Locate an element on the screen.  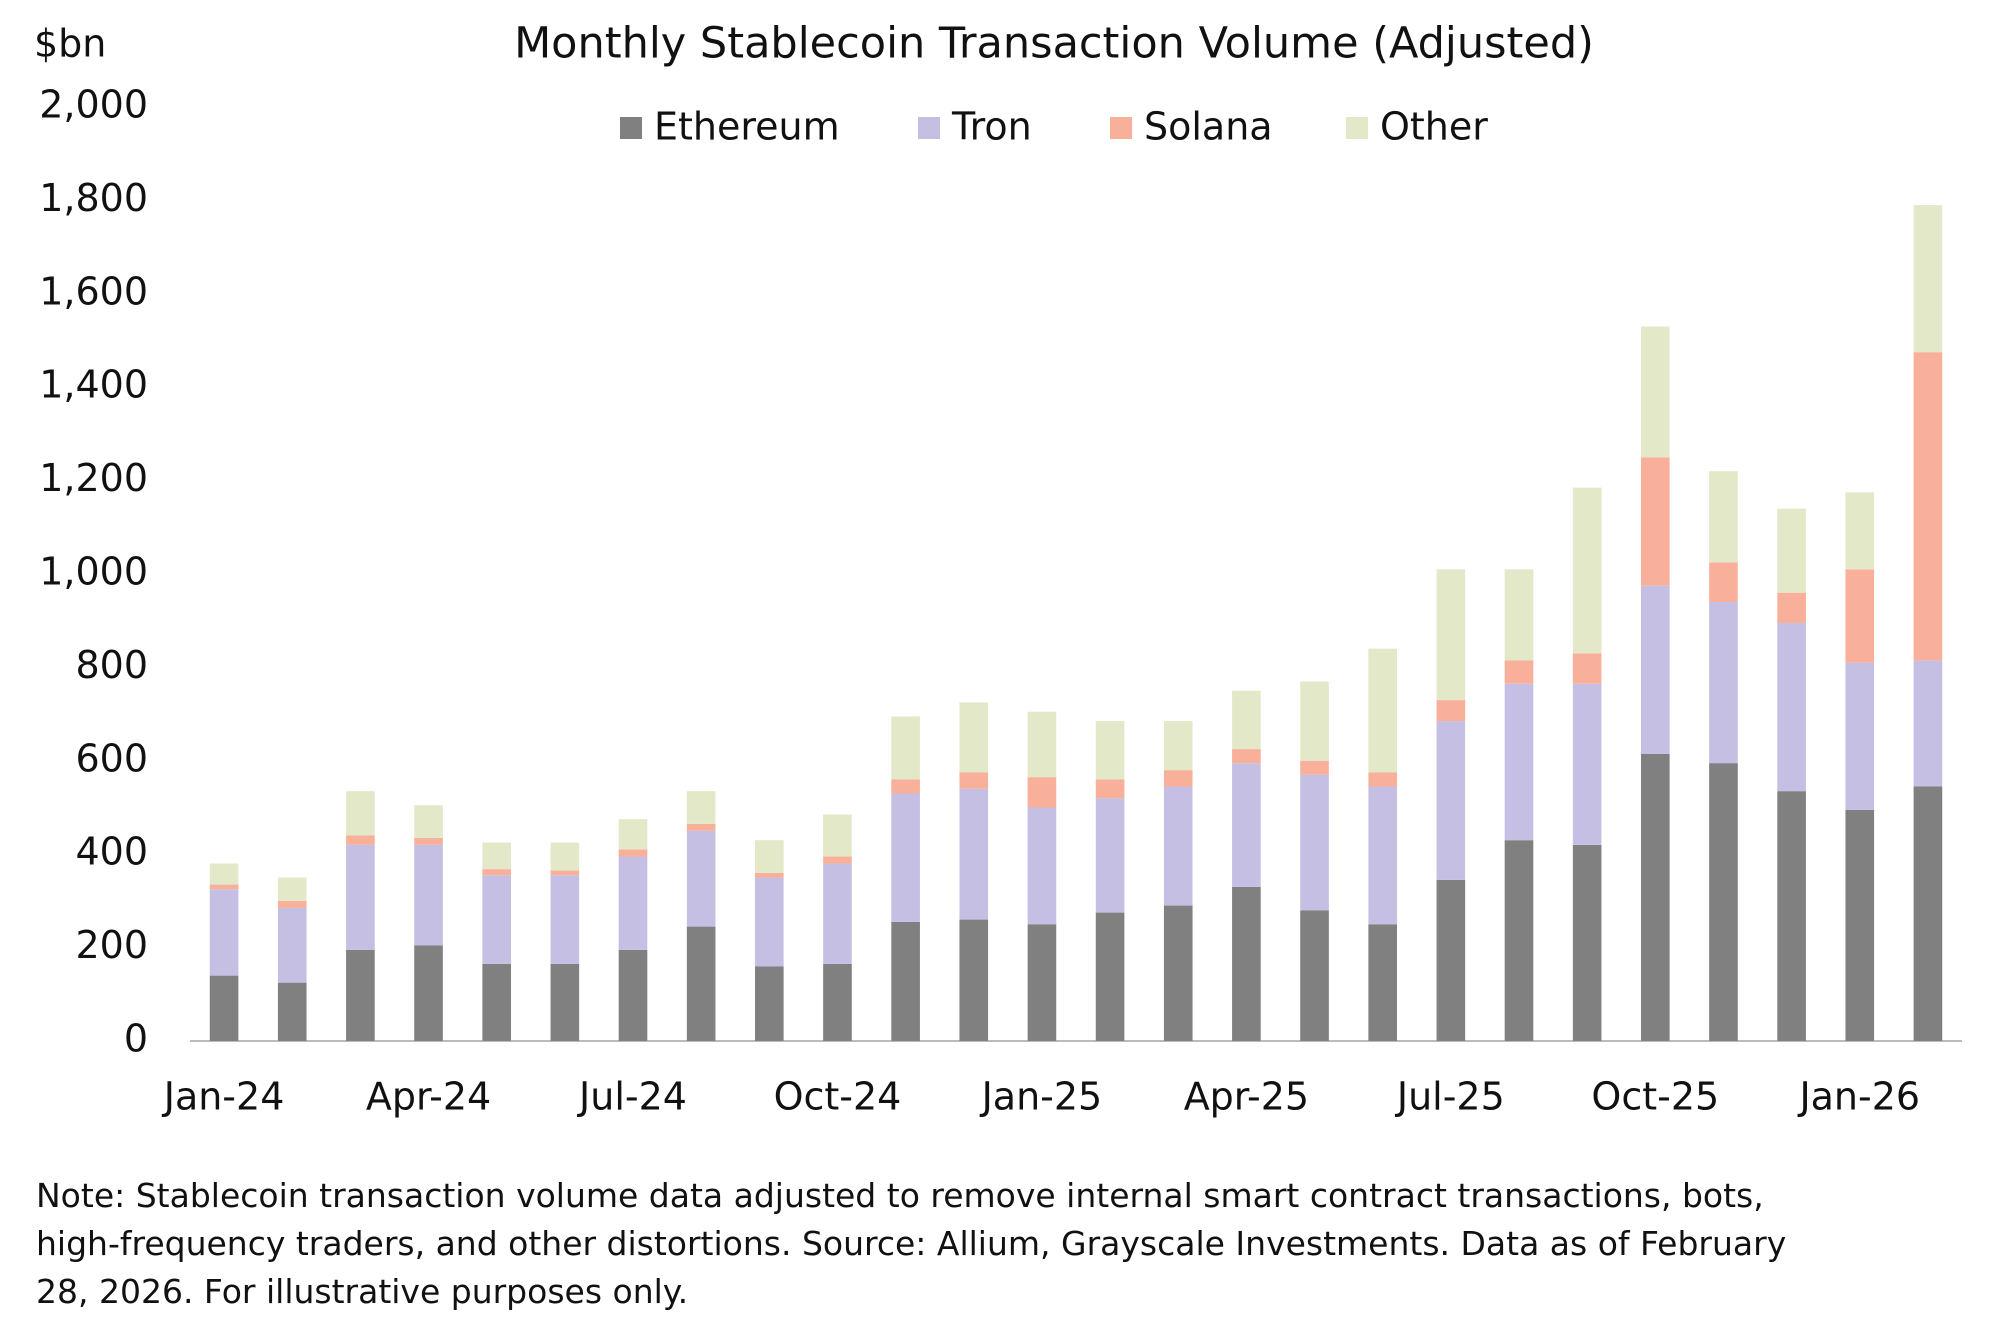
y-tick-label: 1,400 is located at coordinates (93, 385).